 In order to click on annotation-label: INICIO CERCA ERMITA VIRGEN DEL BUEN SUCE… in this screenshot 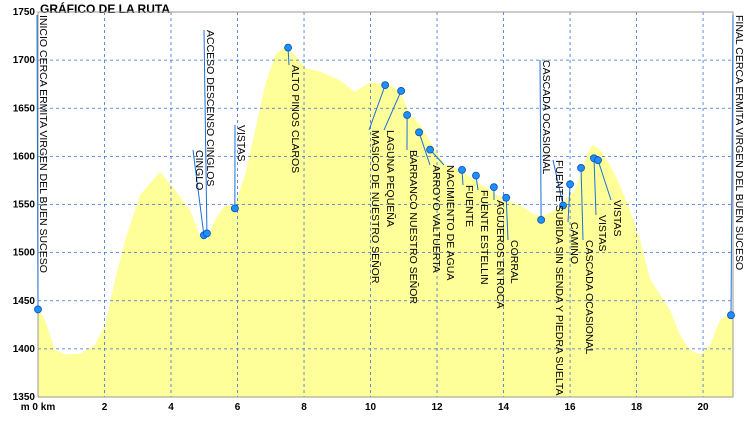, I will do `click(43, 144)`.